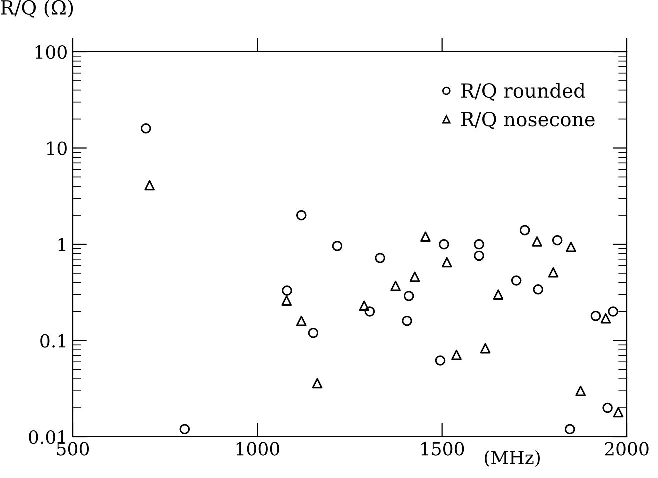  Describe the element at coordinates (73, 449) in the screenshot. I see `x-tick-label: 500` at that location.